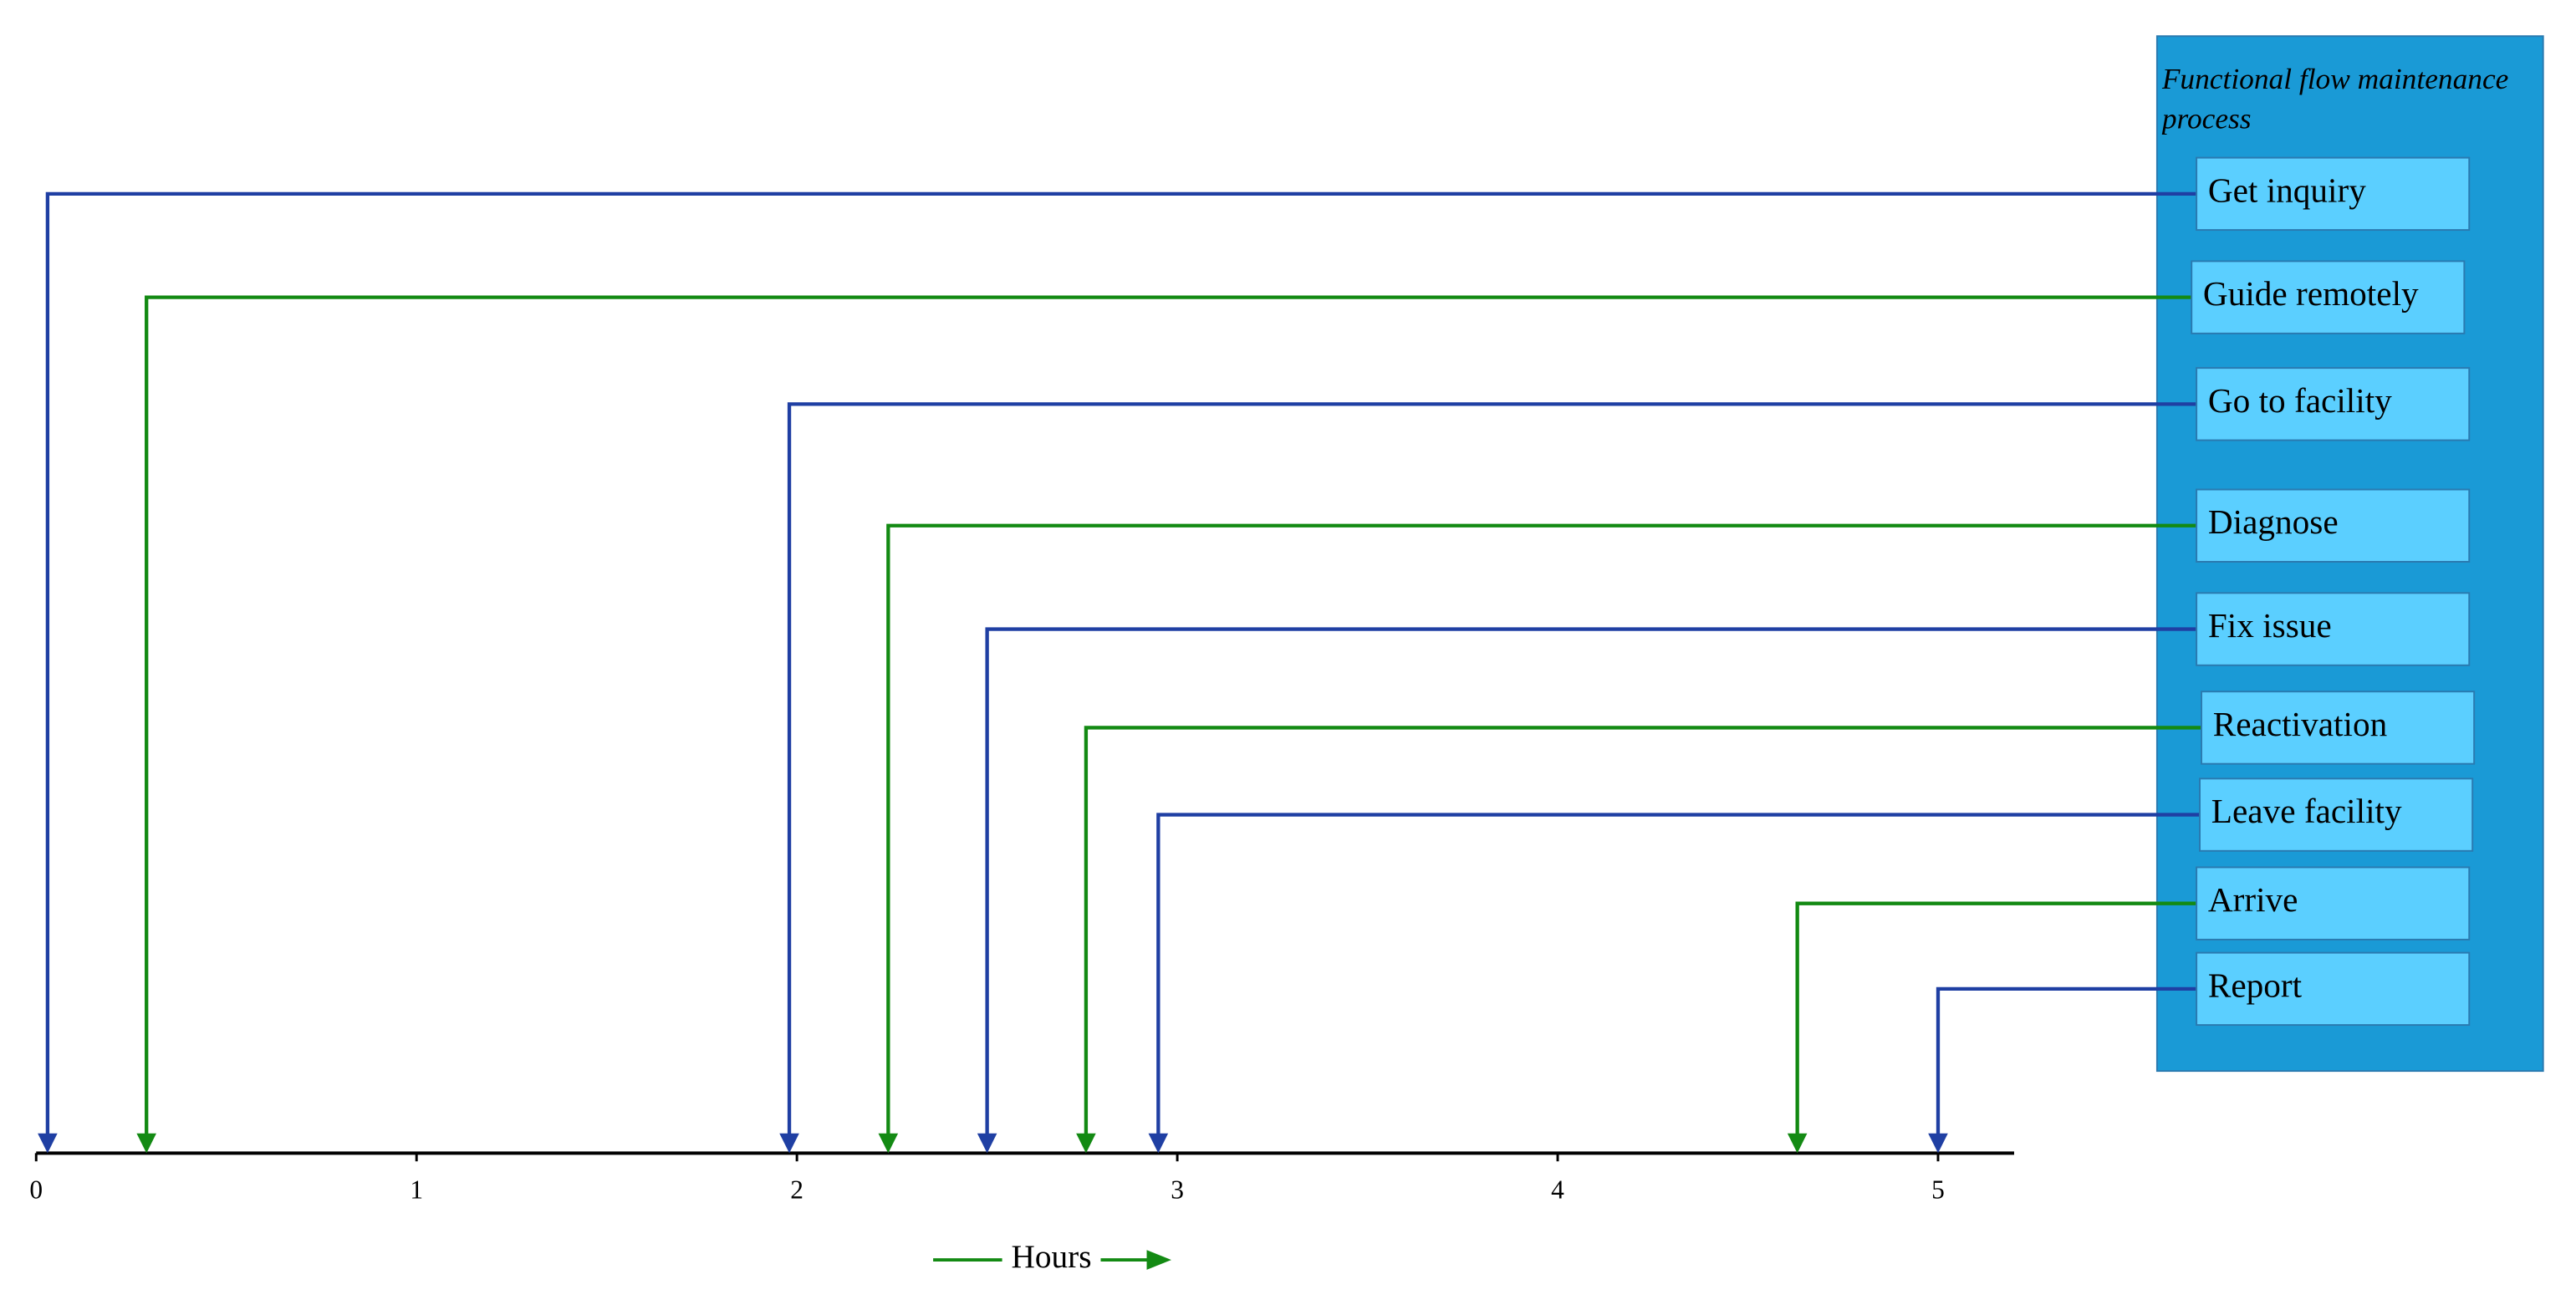 The height and width of the screenshot is (1310, 2576). Describe the element at coordinates (2300, 400) in the screenshot. I see `step-label: Go to facility` at that location.